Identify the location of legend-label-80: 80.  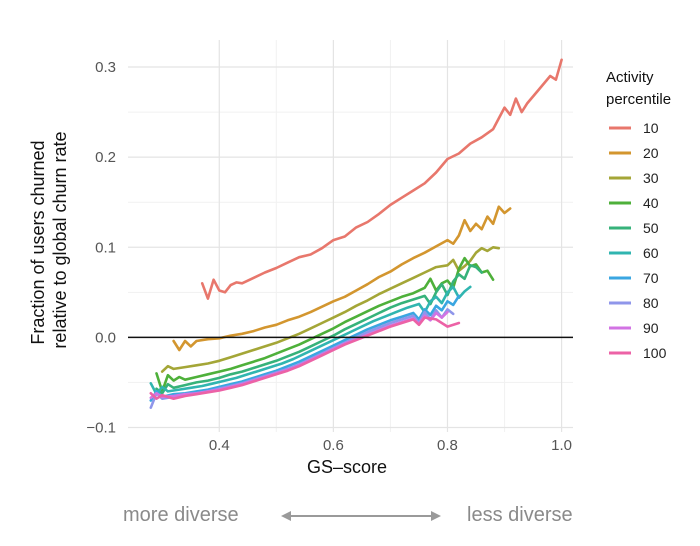
(651, 303).